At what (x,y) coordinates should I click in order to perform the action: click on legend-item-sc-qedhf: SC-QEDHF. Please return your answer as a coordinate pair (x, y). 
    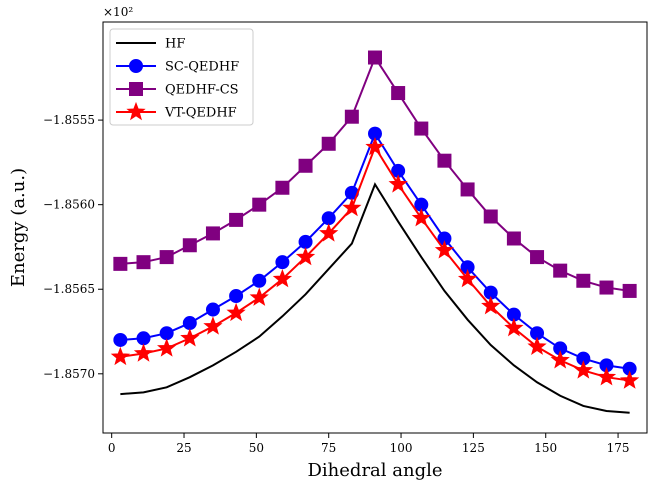
    Looking at the image, I should click on (177, 67).